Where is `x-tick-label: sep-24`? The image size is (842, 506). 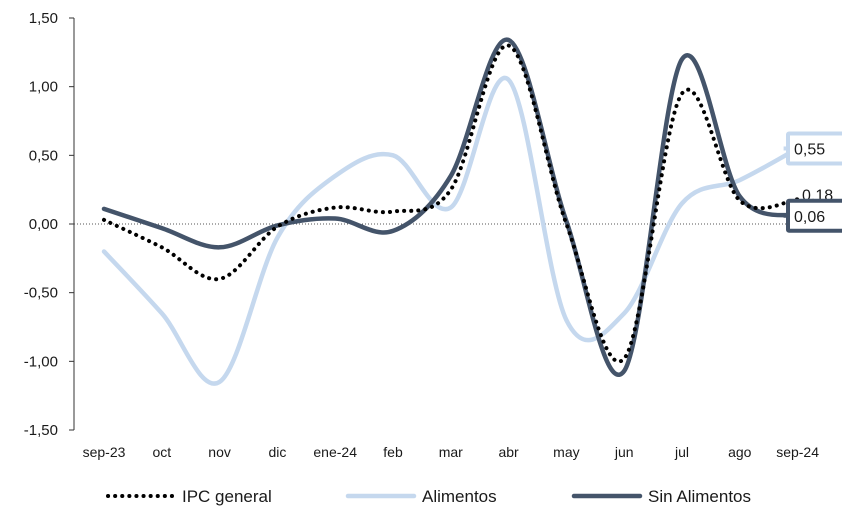
x-tick-label: sep-24 is located at coordinates (797, 452).